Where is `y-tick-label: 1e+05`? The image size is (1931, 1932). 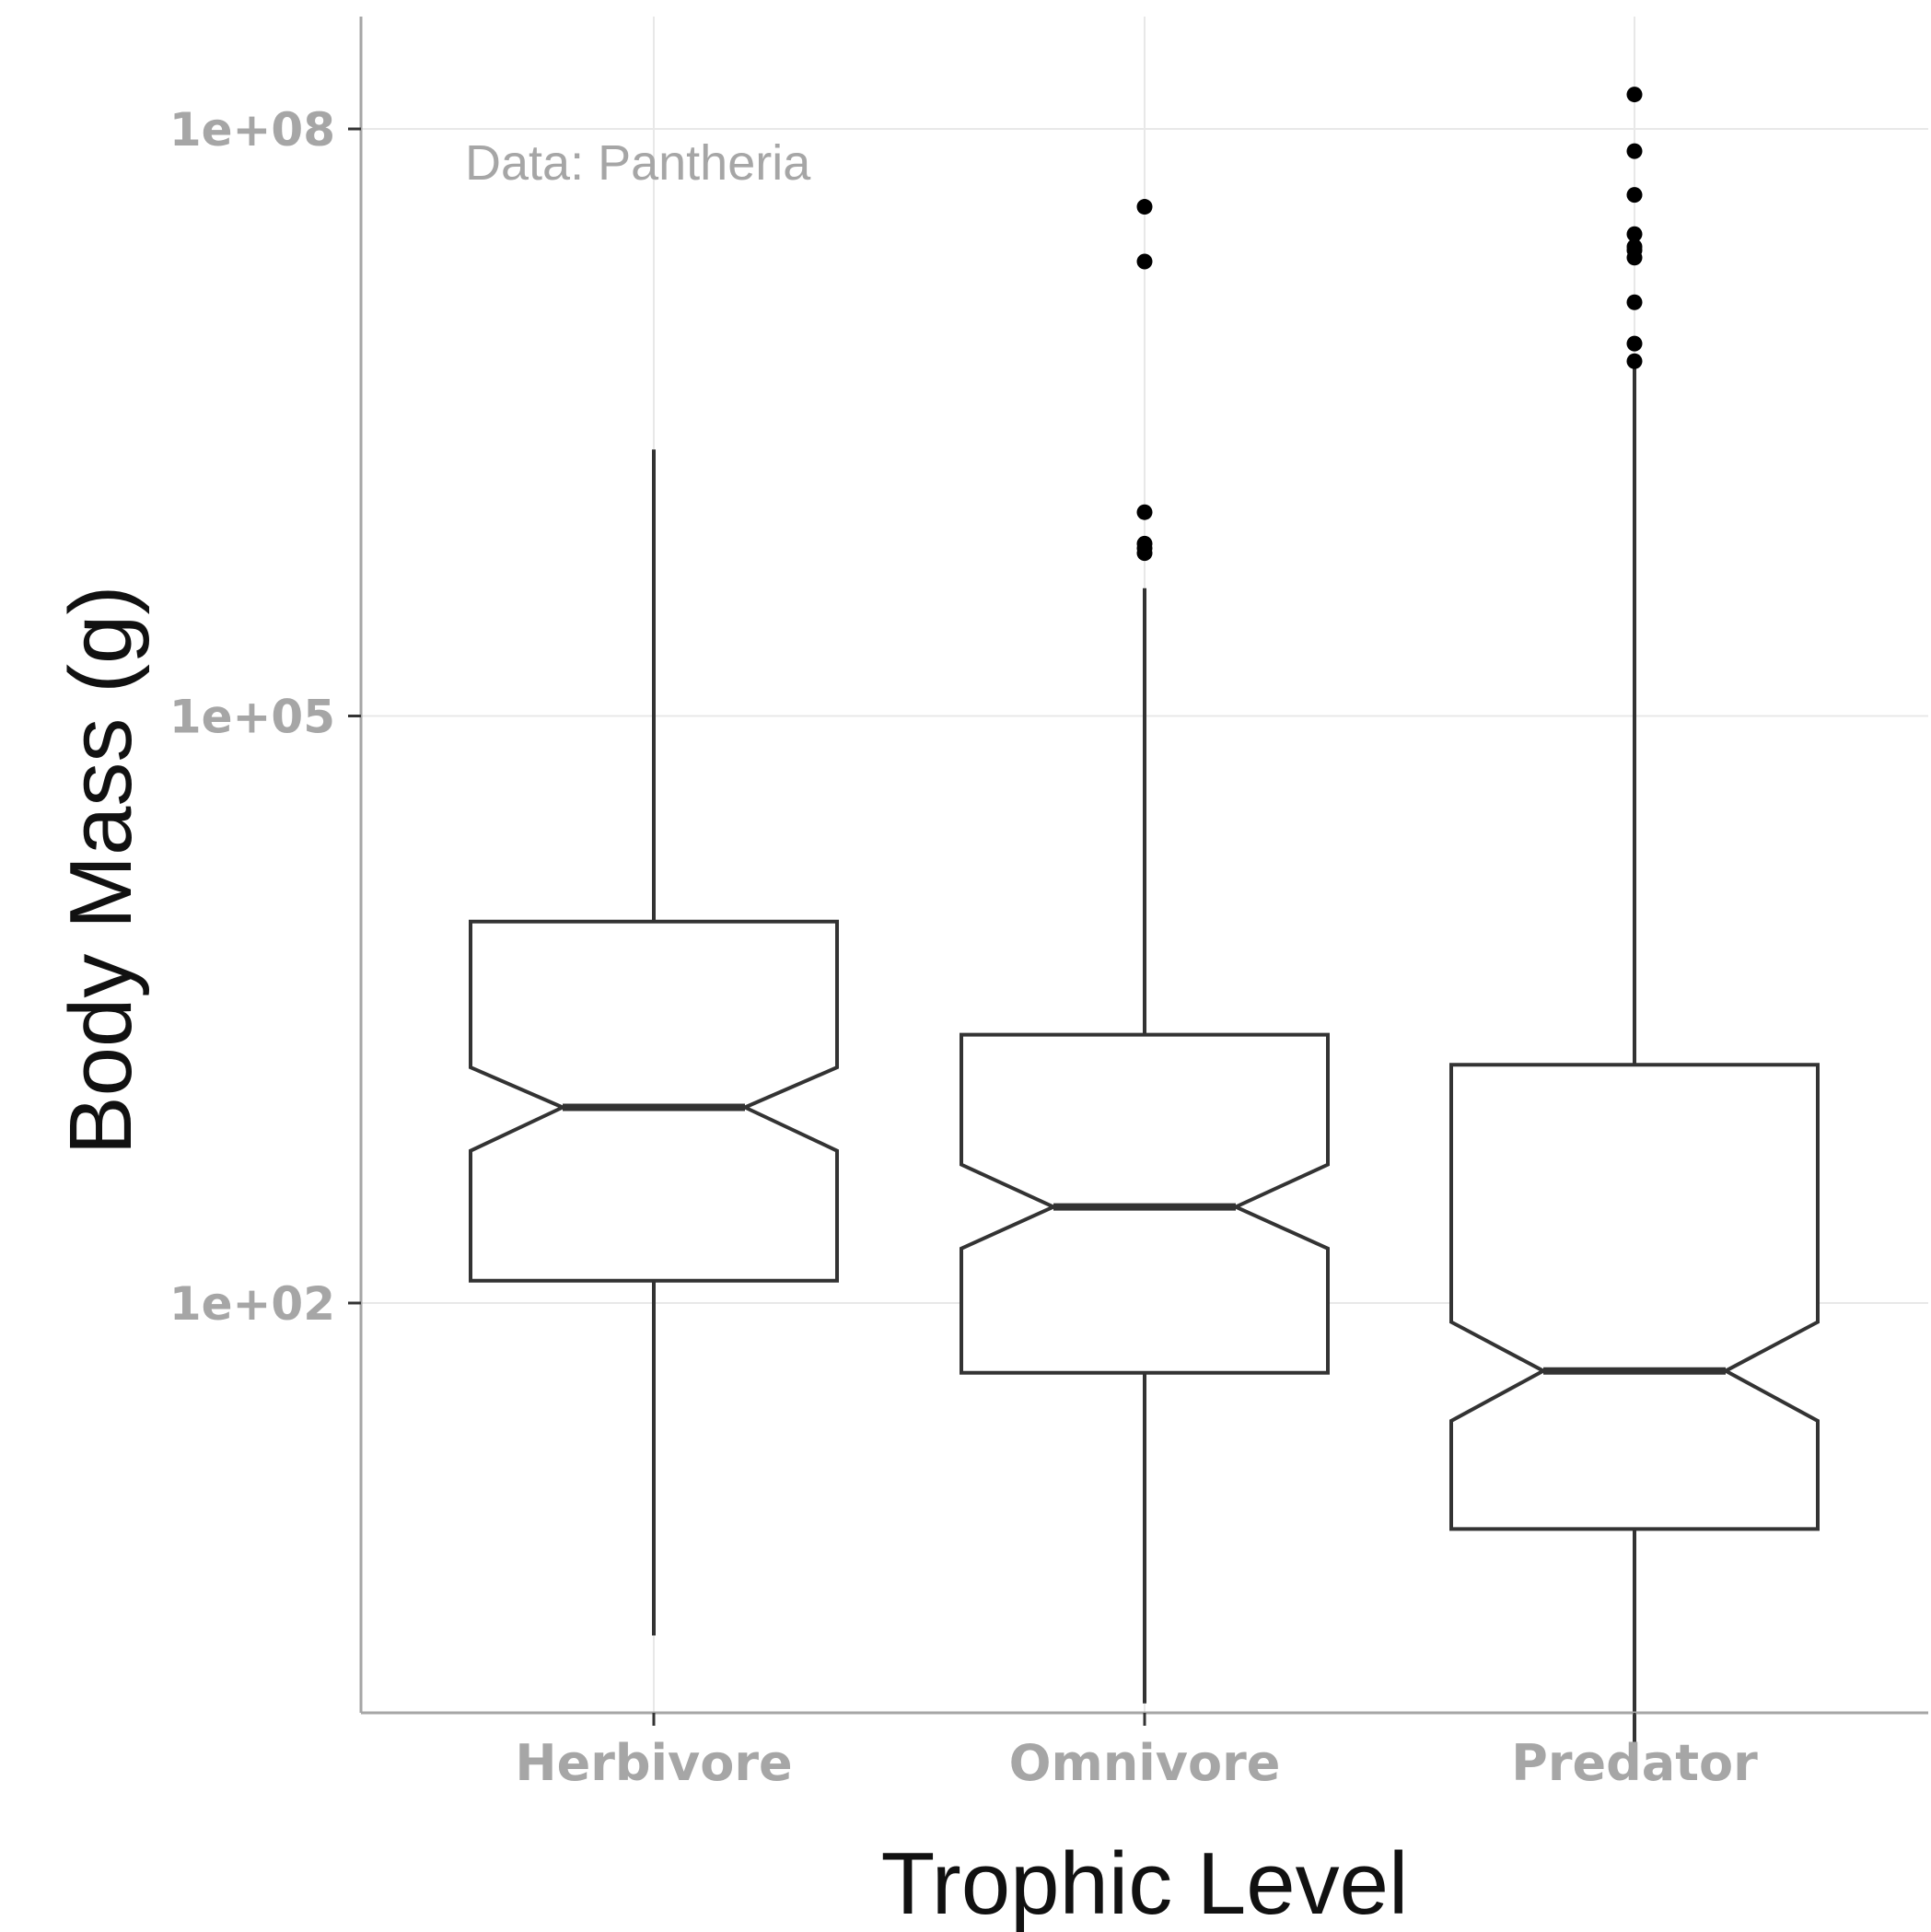
y-tick-label: 1e+05 is located at coordinates (252, 717).